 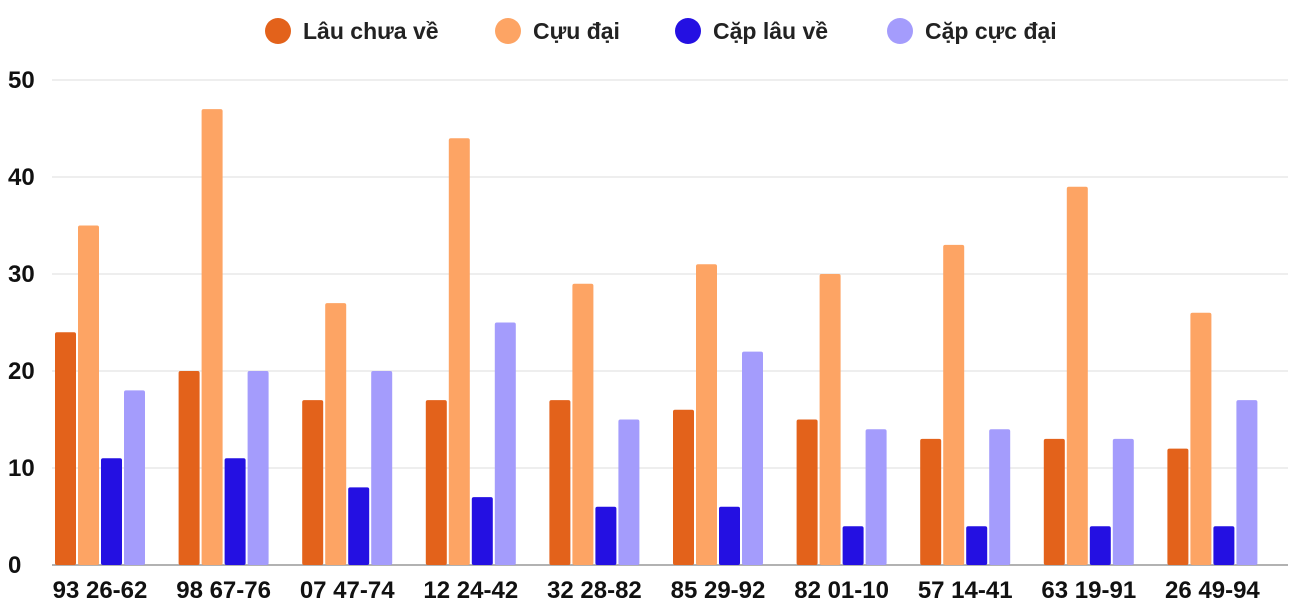 What do you see at coordinates (21, 323) in the screenshot?
I see `y-axis-ticks: 0 10 20 30 40 50` at bounding box center [21, 323].